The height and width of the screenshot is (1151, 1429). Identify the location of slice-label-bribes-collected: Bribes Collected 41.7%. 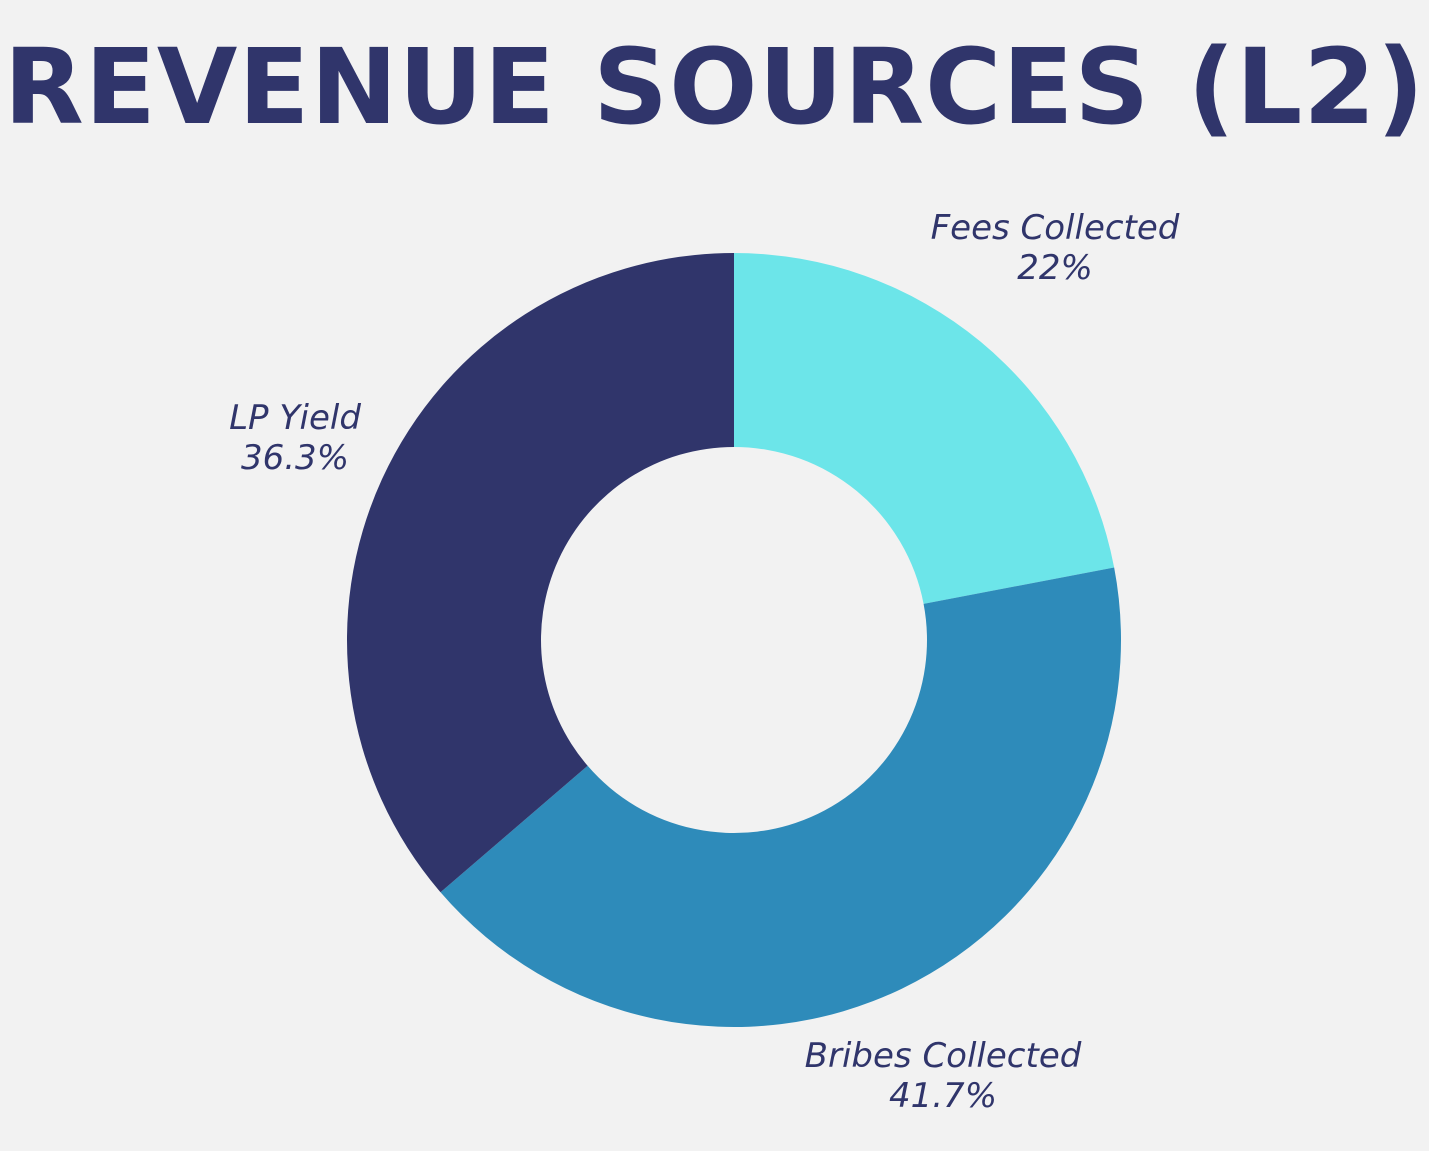
(943, 1076).